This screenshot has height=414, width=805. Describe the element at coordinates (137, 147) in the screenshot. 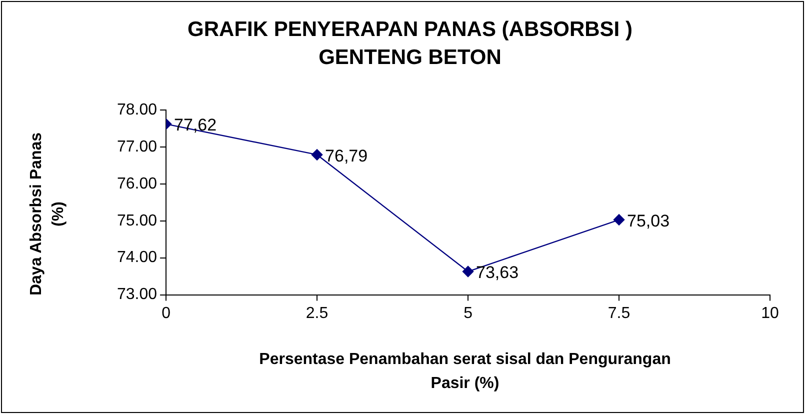

I see `y-tick-label: 77.00` at that location.